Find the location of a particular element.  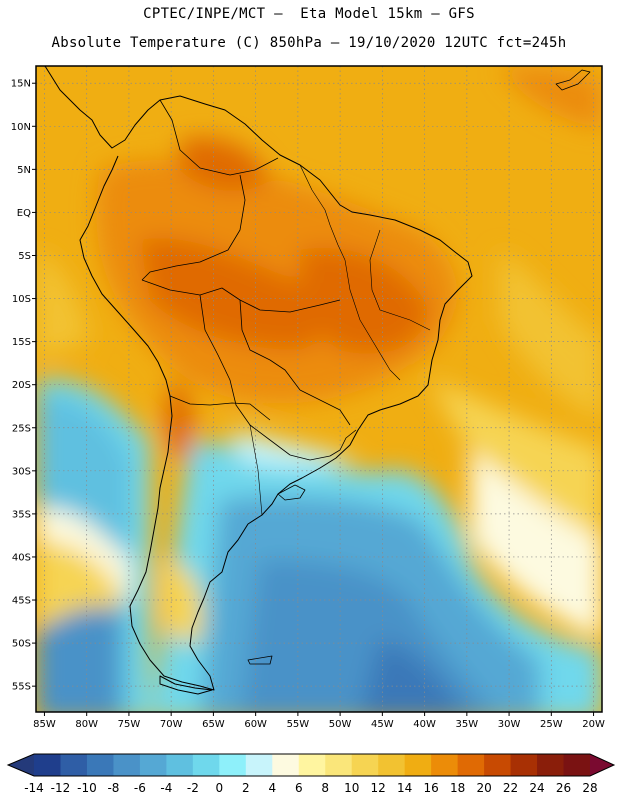

colorbar-label: -12 is located at coordinates (61, 788).